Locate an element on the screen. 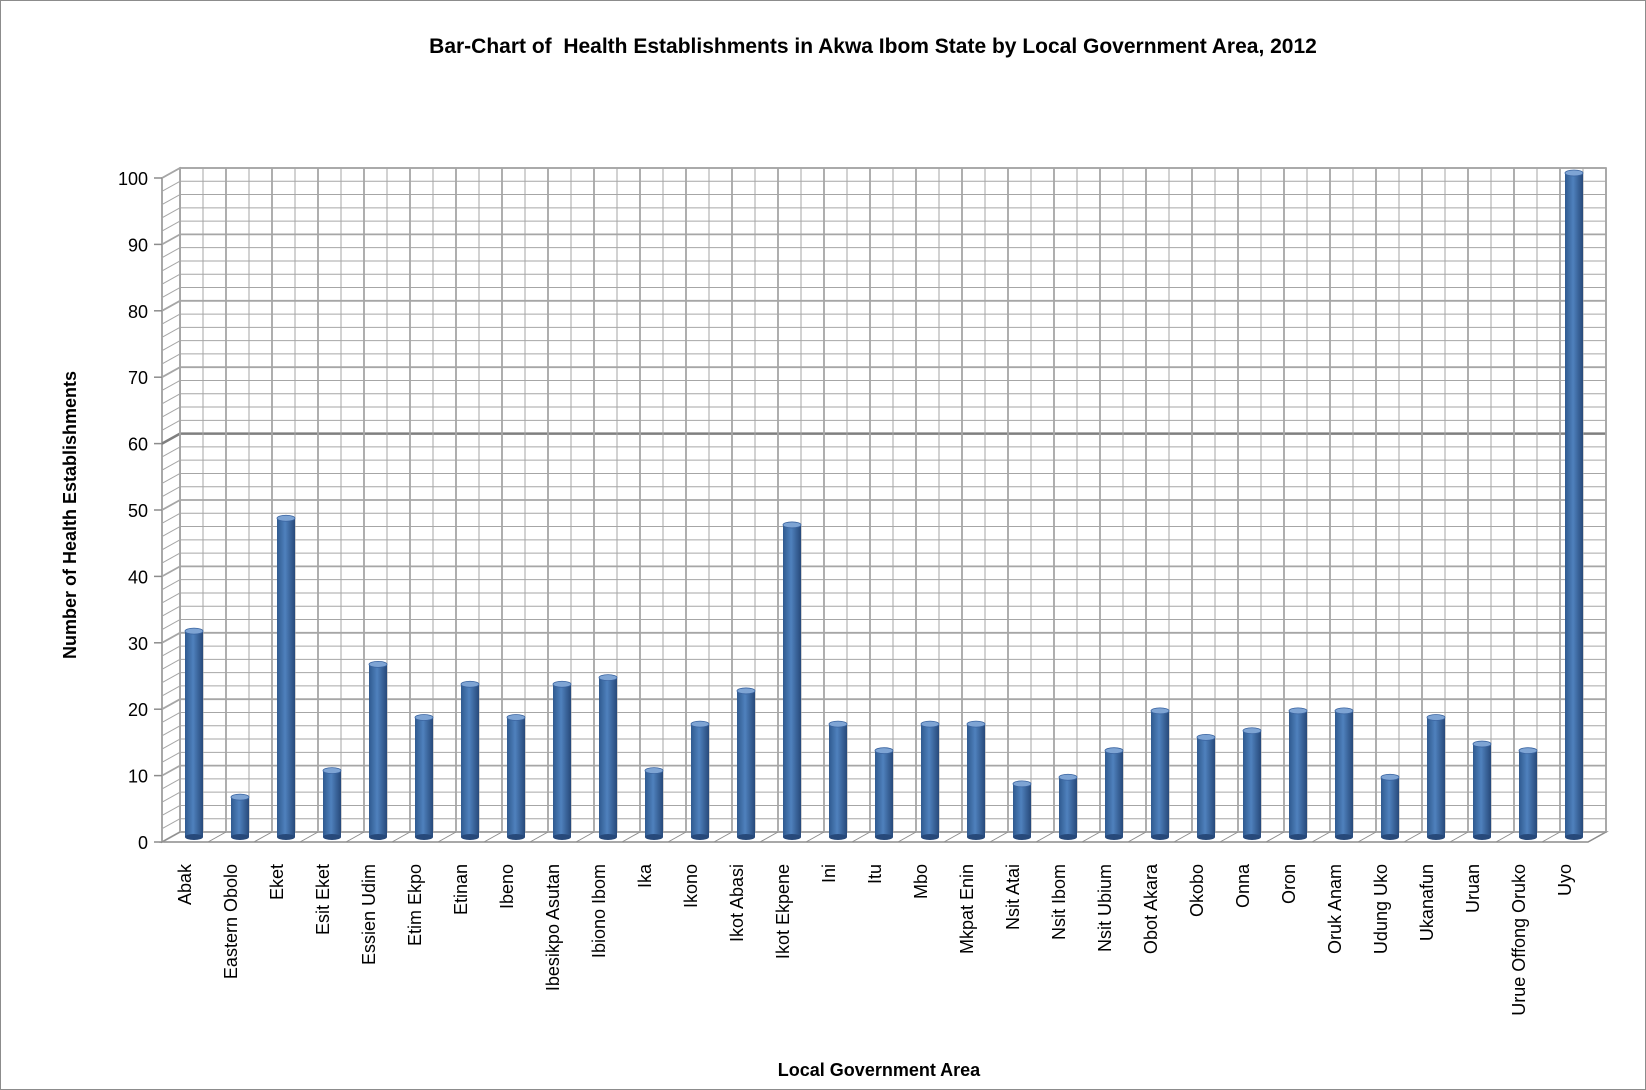 The image size is (1646, 1090). x-category-label: Oruk Anam is located at coordinates (1335, 909).